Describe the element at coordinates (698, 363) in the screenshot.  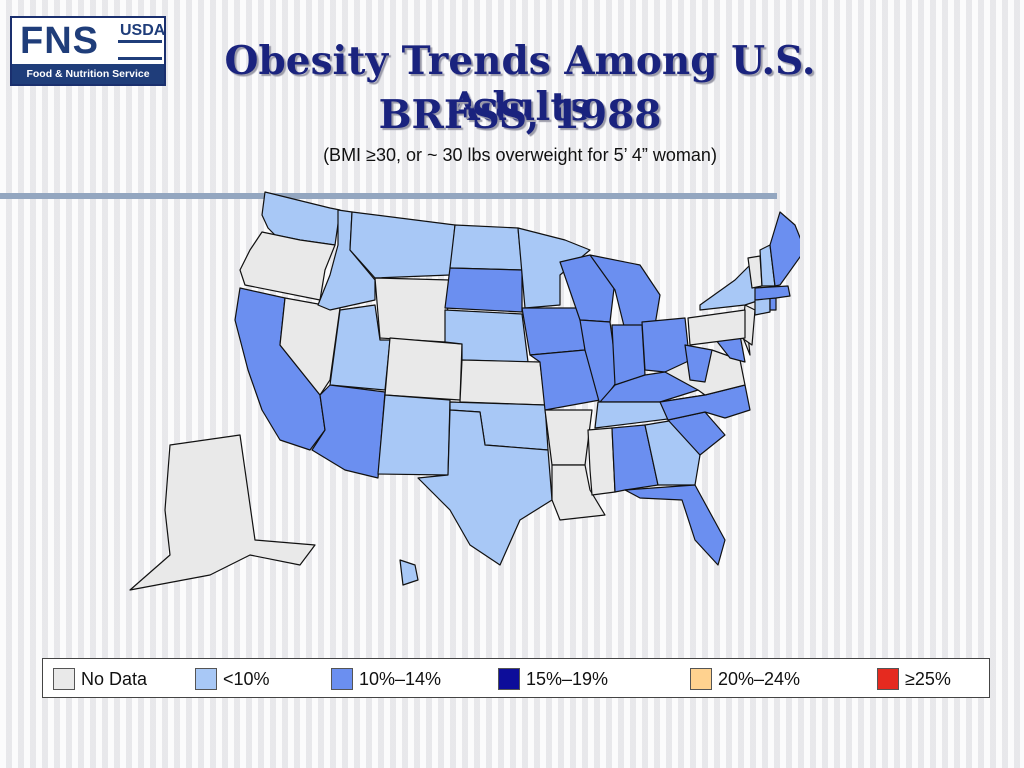
I see `state-wv` at that location.